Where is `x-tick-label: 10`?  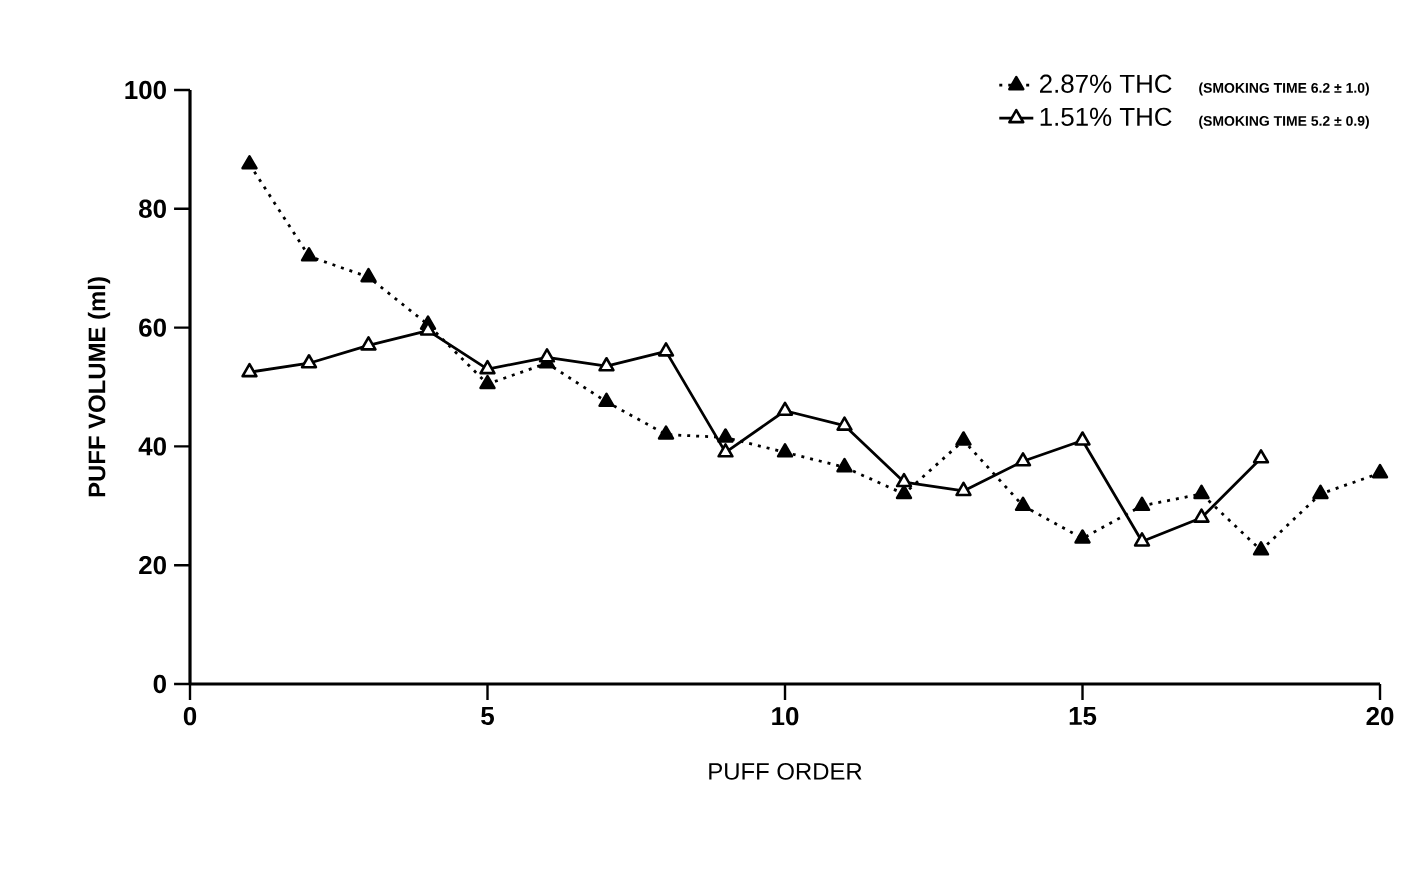 x-tick-label: 10 is located at coordinates (785, 716).